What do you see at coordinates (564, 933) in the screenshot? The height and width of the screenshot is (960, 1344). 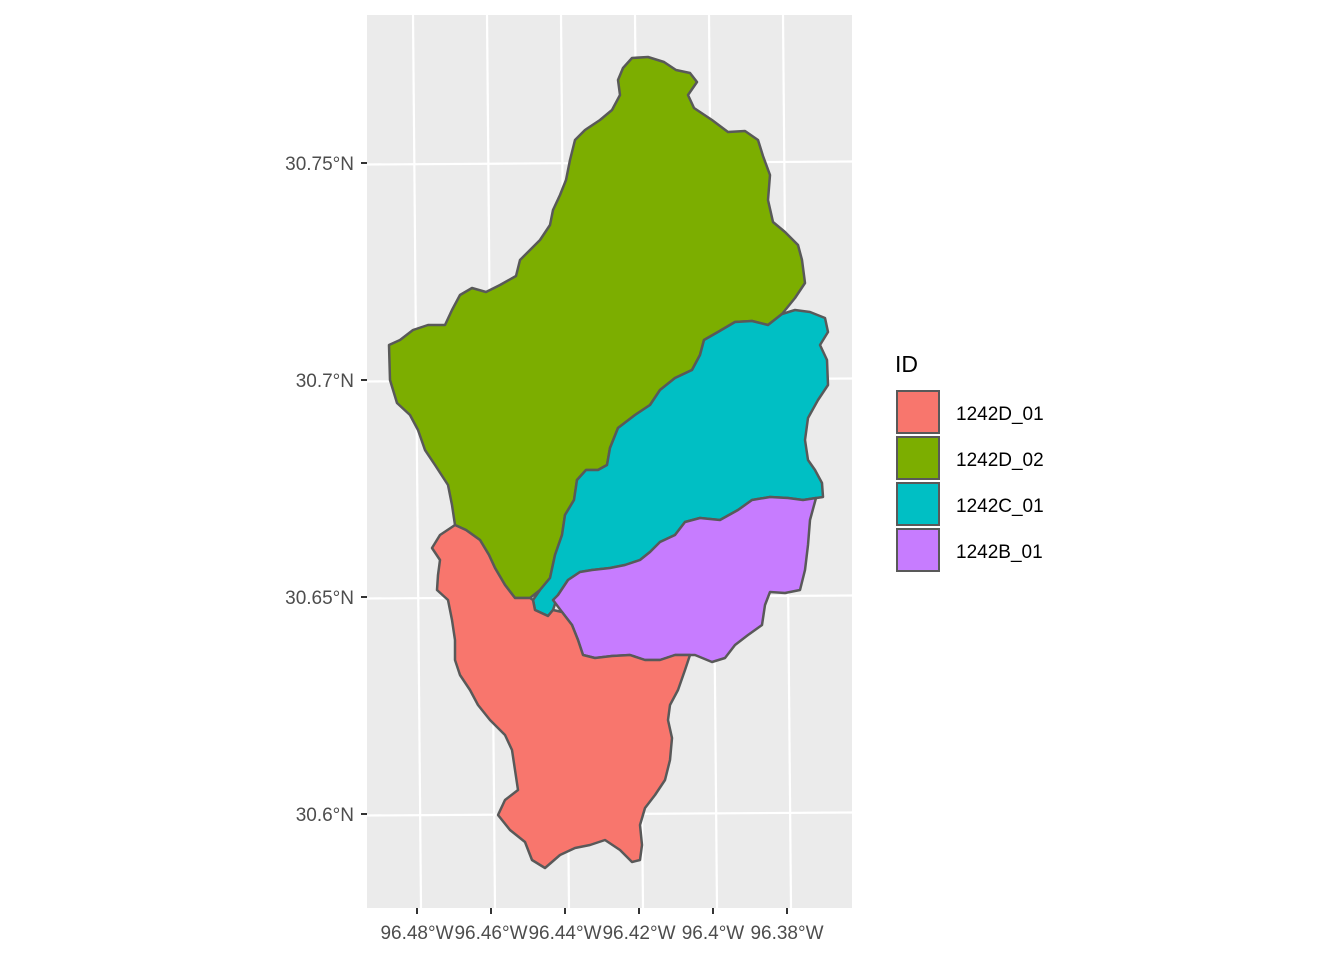 I see `x-tick-label: 96.44°W` at bounding box center [564, 933].